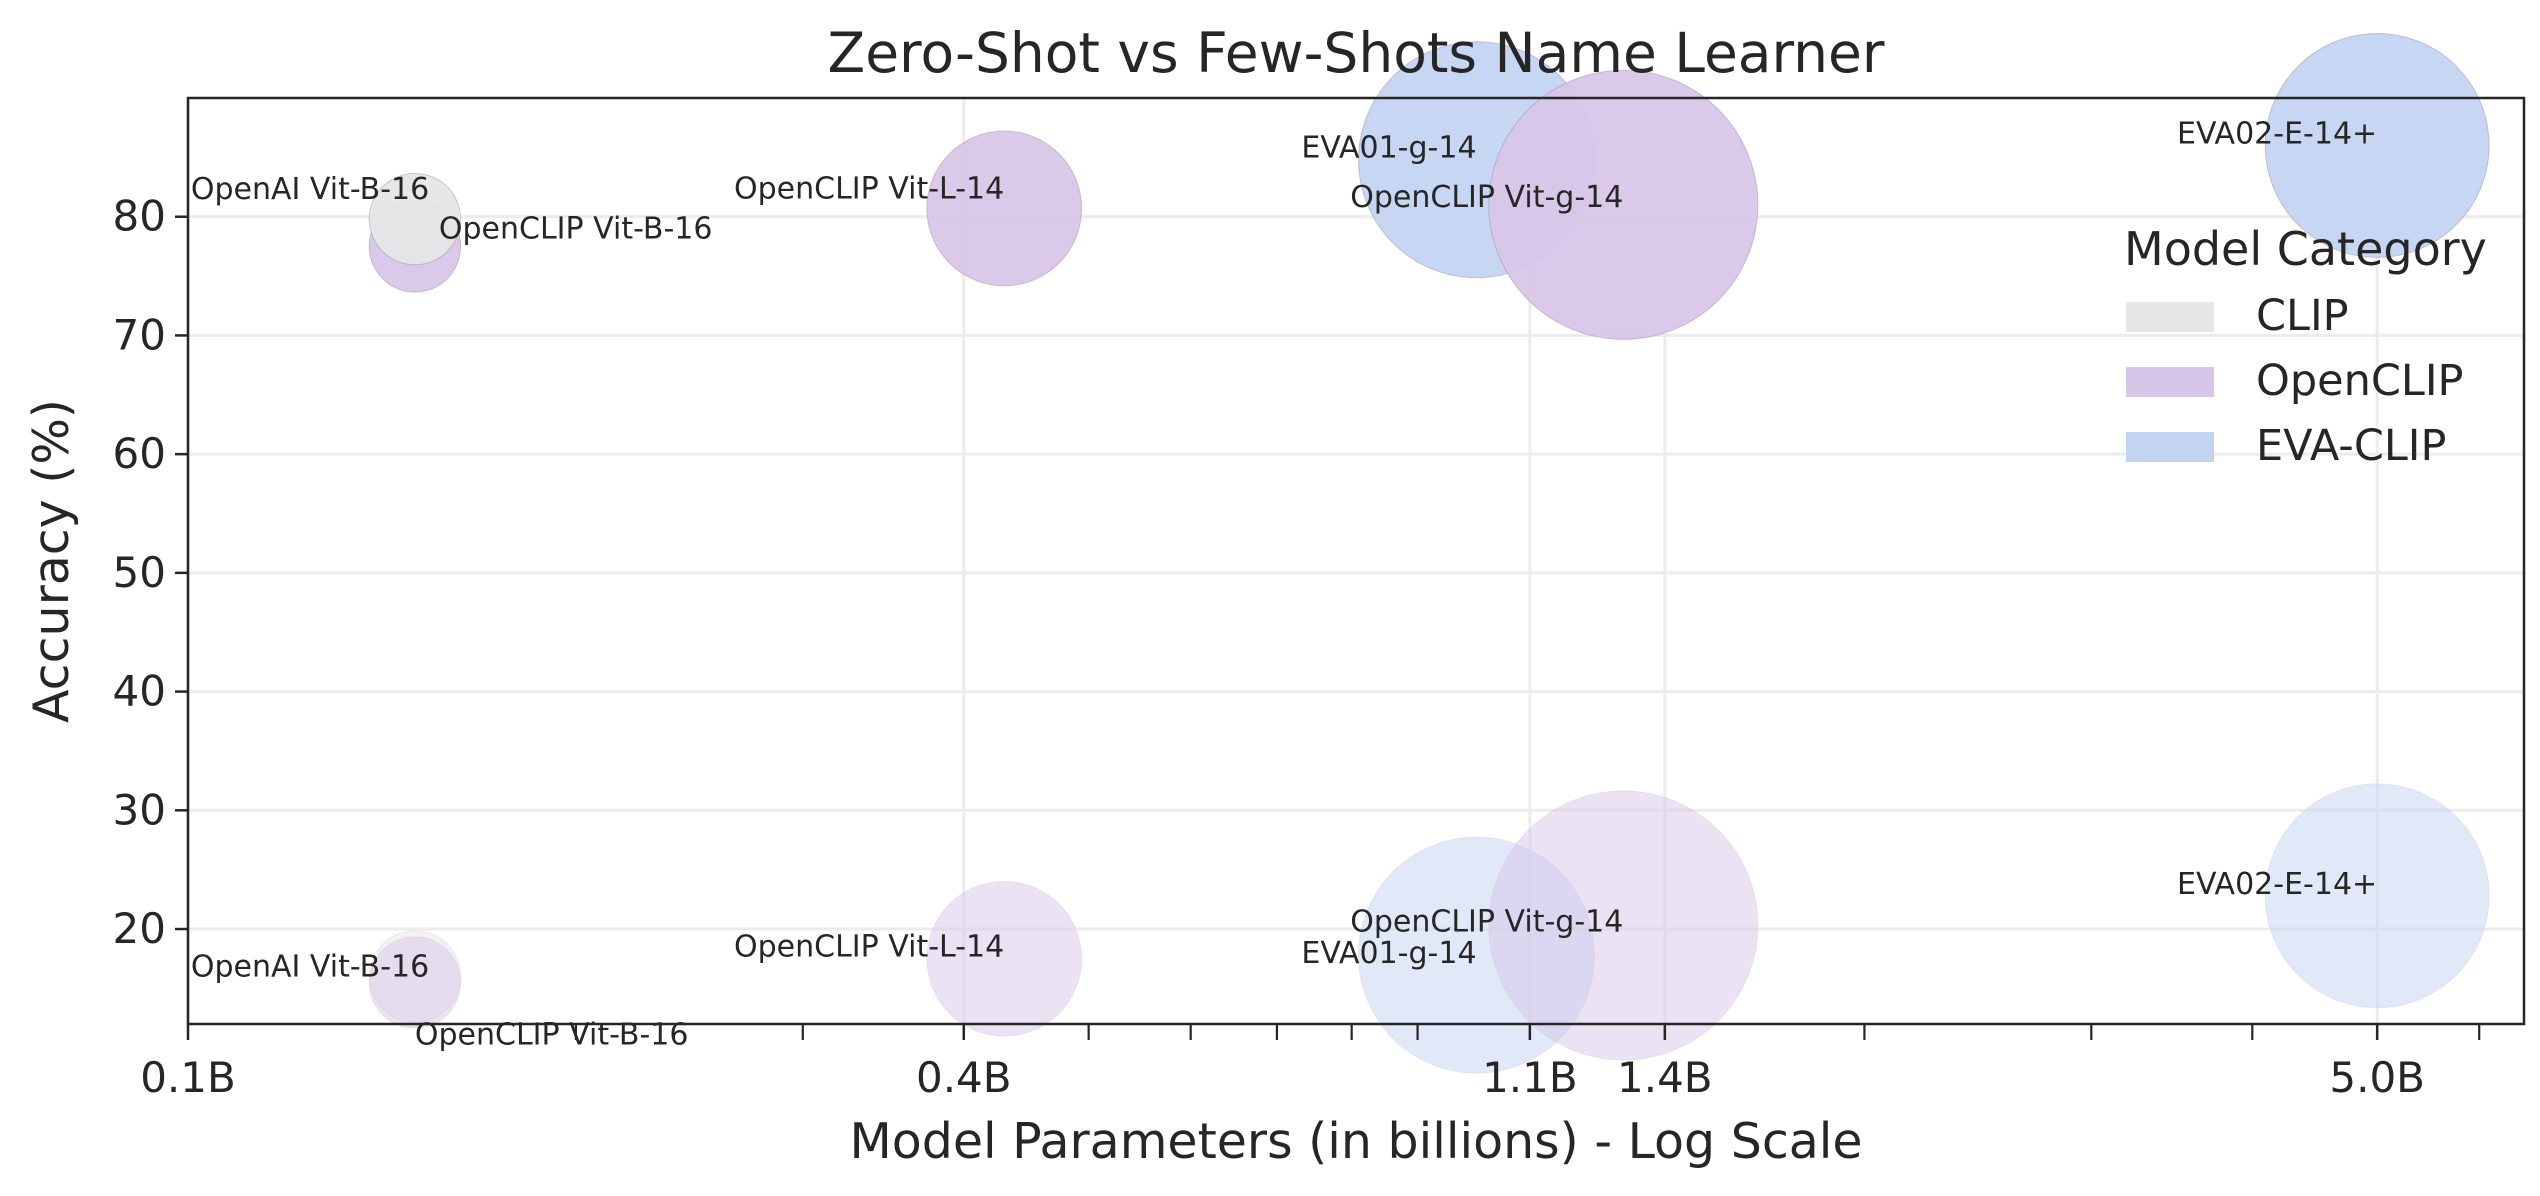  I want to click on x-tick-label: 1.4B, so click(1665, 1077).